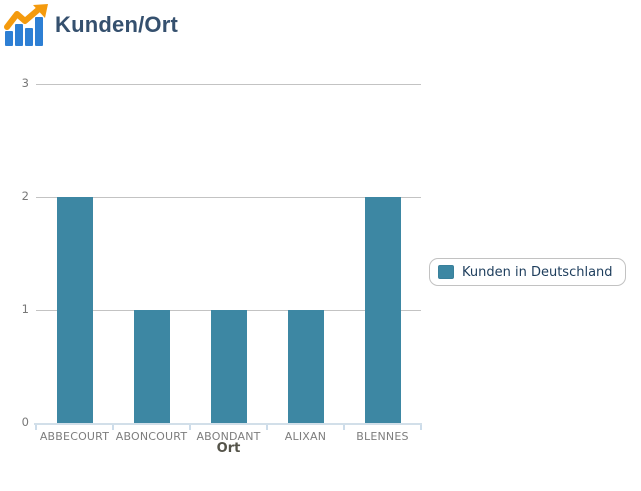 Image resolution: width=641 pixels, height=491 pixels. I want to click on bar-ABBECOURT, so click(74, 310).